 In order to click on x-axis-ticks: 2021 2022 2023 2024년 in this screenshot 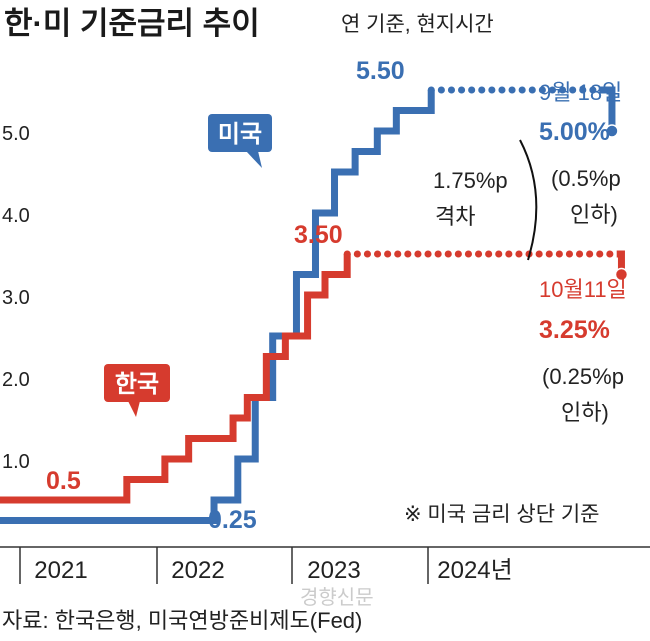, I will do `click(266, 565)`.